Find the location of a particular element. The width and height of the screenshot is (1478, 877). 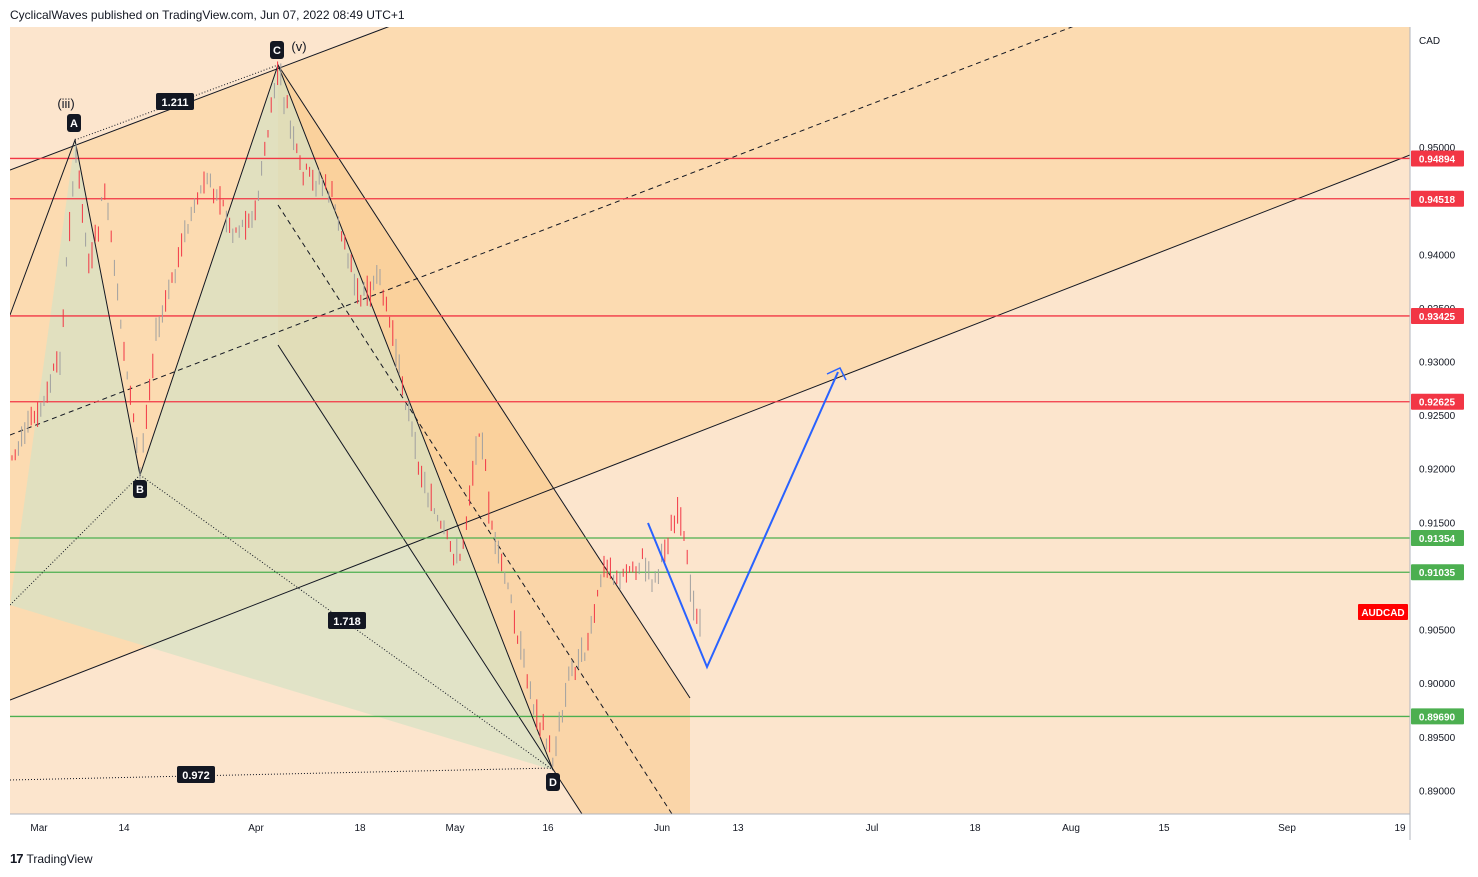

point-b-label: B is located at coordinates (140, 490).